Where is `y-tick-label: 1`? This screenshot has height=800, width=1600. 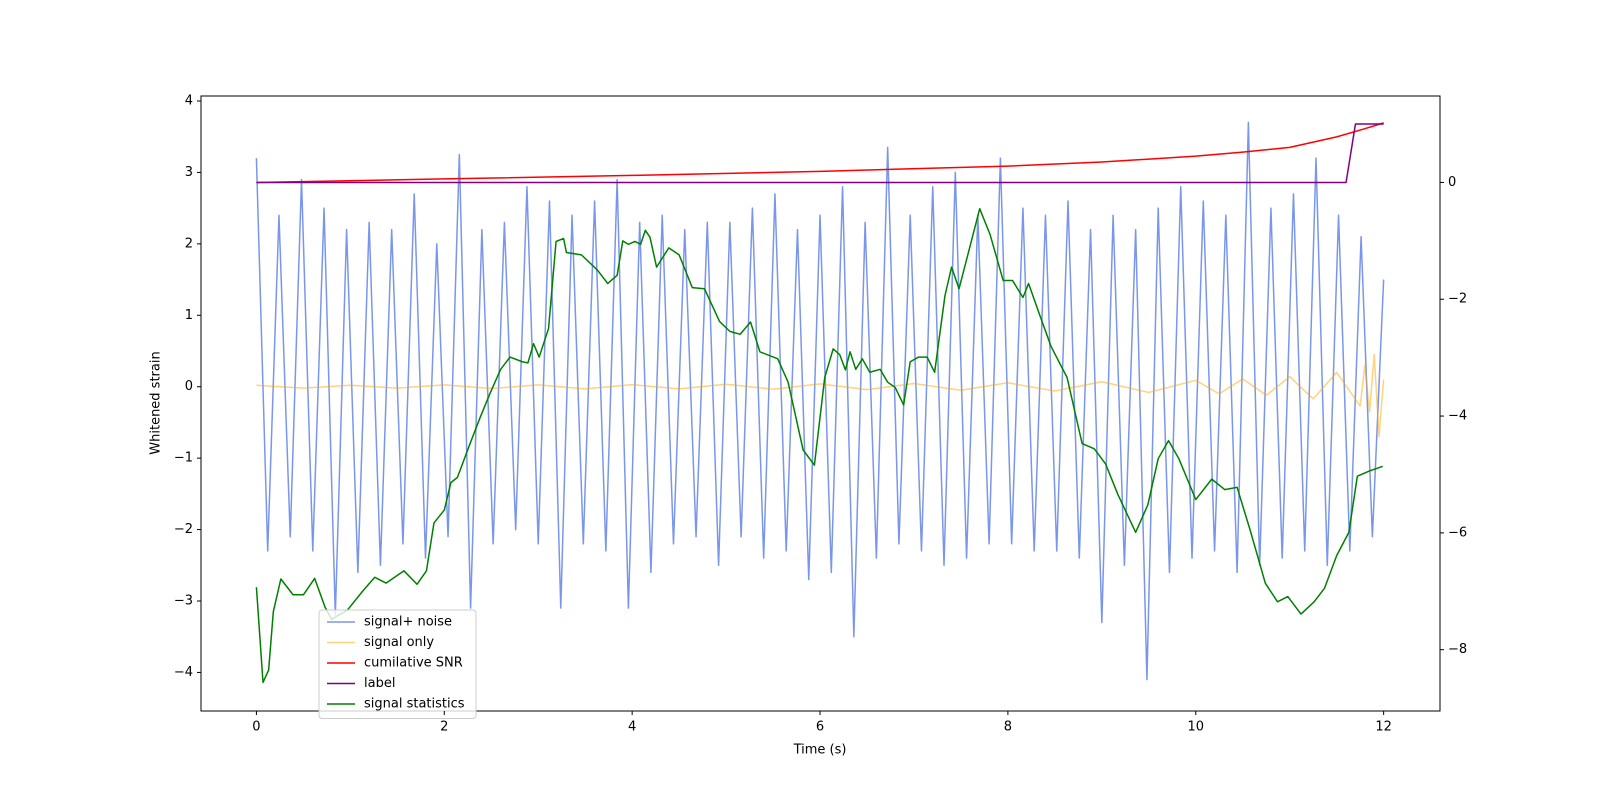
y-tick-label: 1 is located at coordinates (189, 315).